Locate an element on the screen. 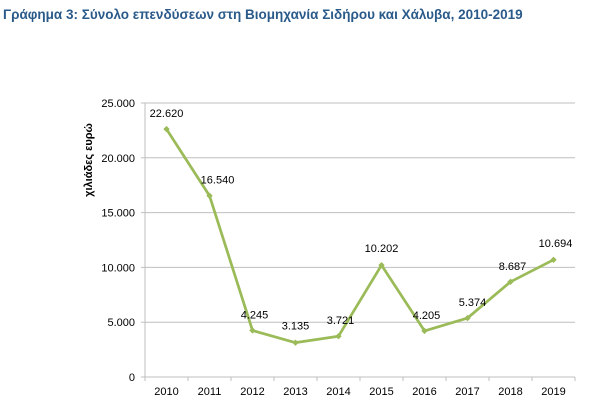  x-tick-label: 2014 is located at coordinates (338, 392).